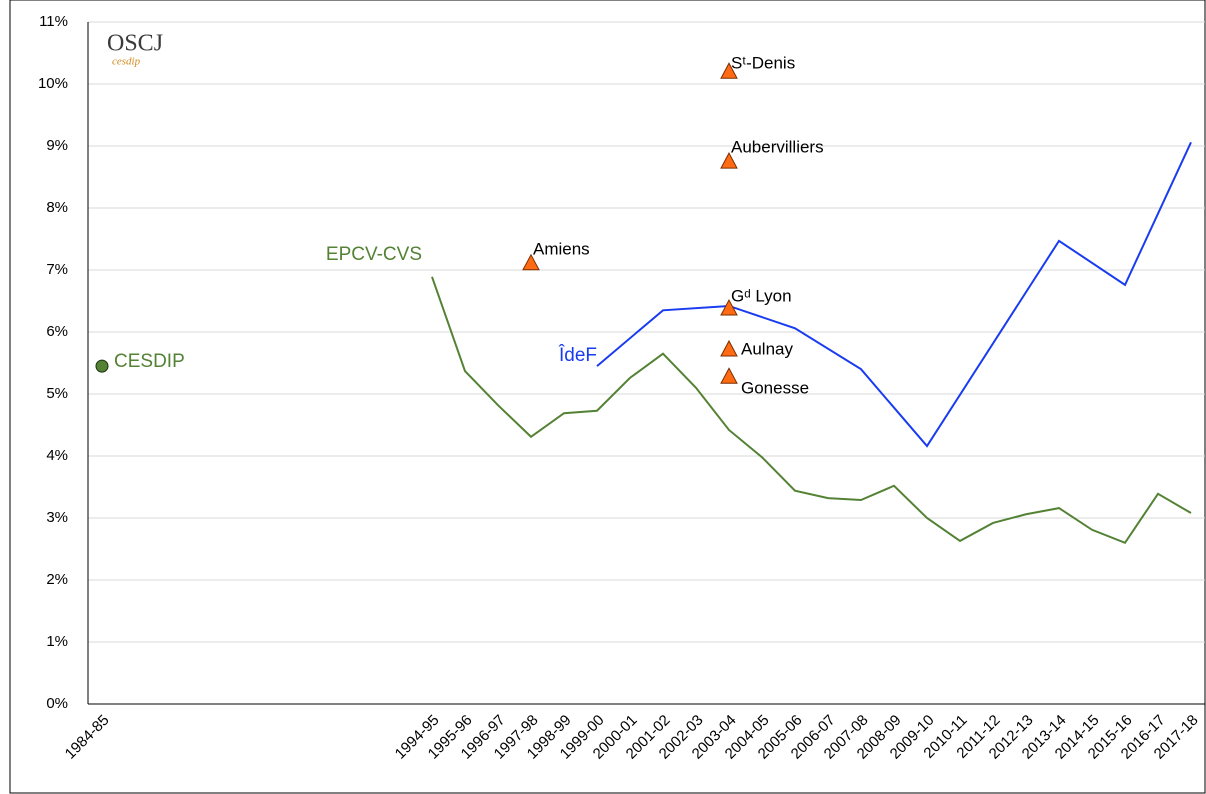 The image size is (1206, 794). Describe the element at coordinates (57, 145) in the screenshot. I see `y-tick-label: 9%` at that location.